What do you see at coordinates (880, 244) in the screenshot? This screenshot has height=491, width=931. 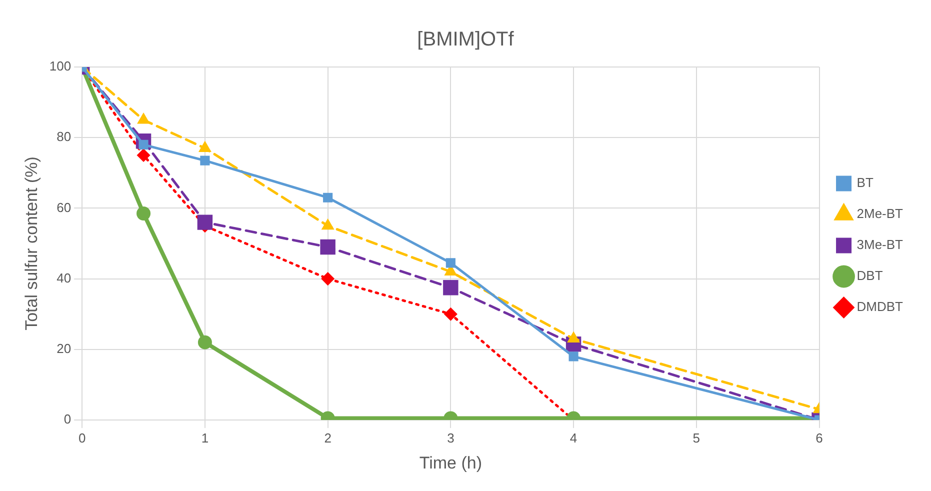 I see `legend-label: 3Me-BT` at bounding box center [880, 244].